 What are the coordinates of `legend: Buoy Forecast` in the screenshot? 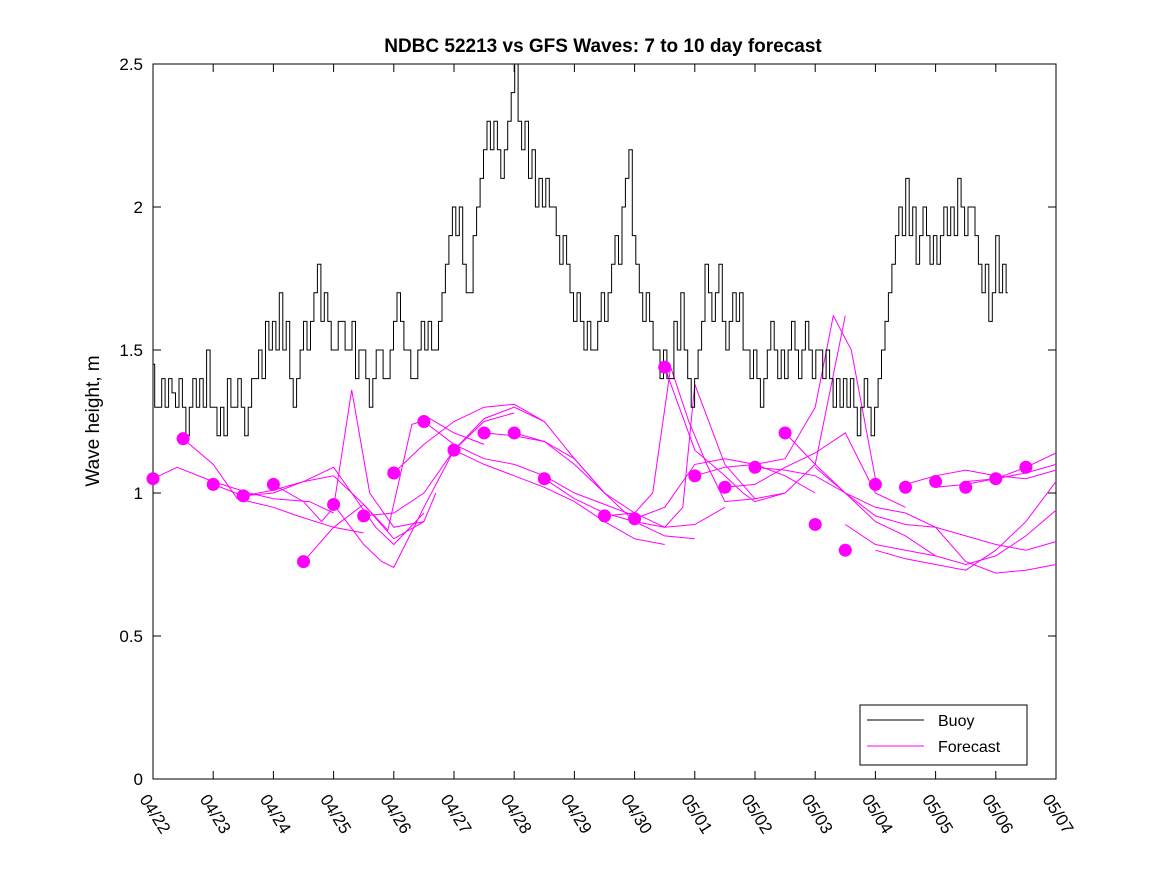 It's located at (943, 735).